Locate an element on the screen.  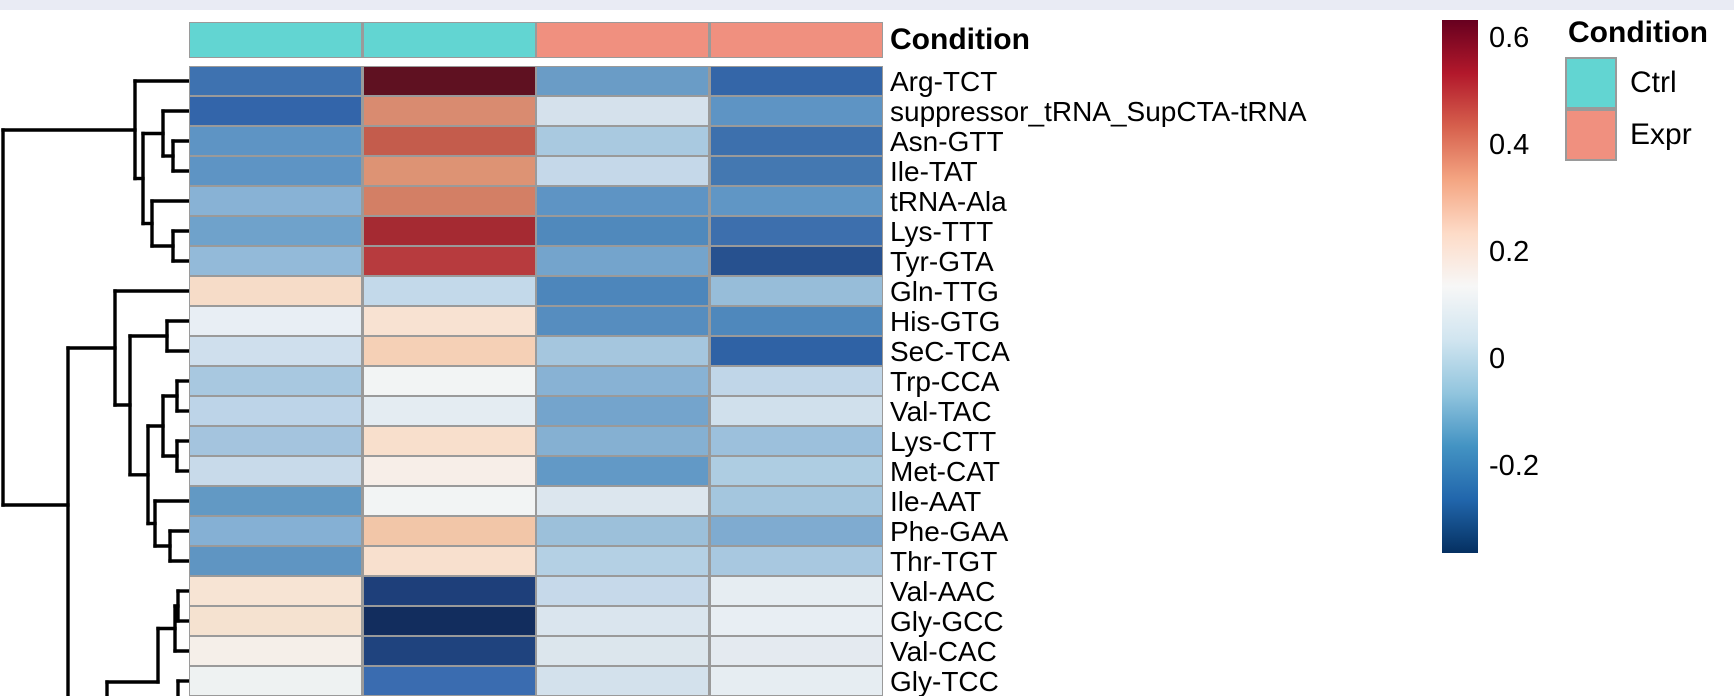
window-top-strip is located at coordinates (867, 5).